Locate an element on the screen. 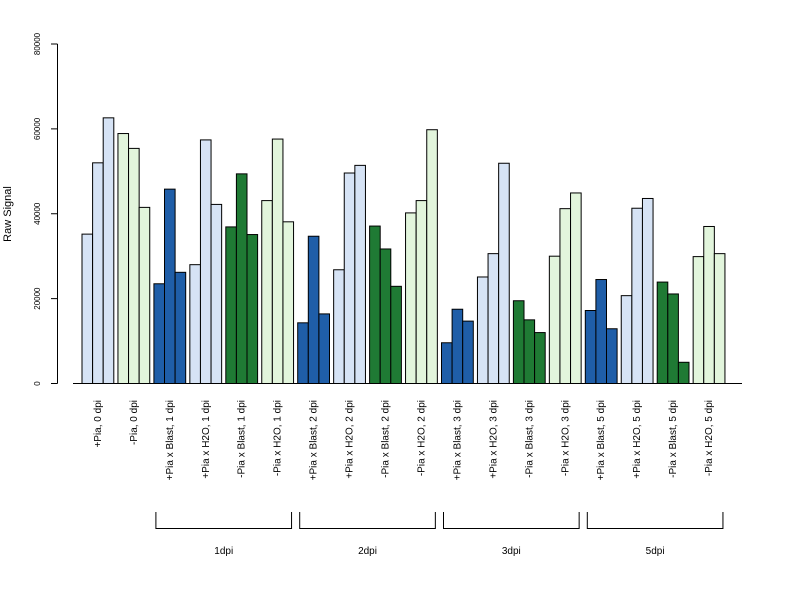  category-label: +Pia, 0 dpi is located at coordinates (98, 424).